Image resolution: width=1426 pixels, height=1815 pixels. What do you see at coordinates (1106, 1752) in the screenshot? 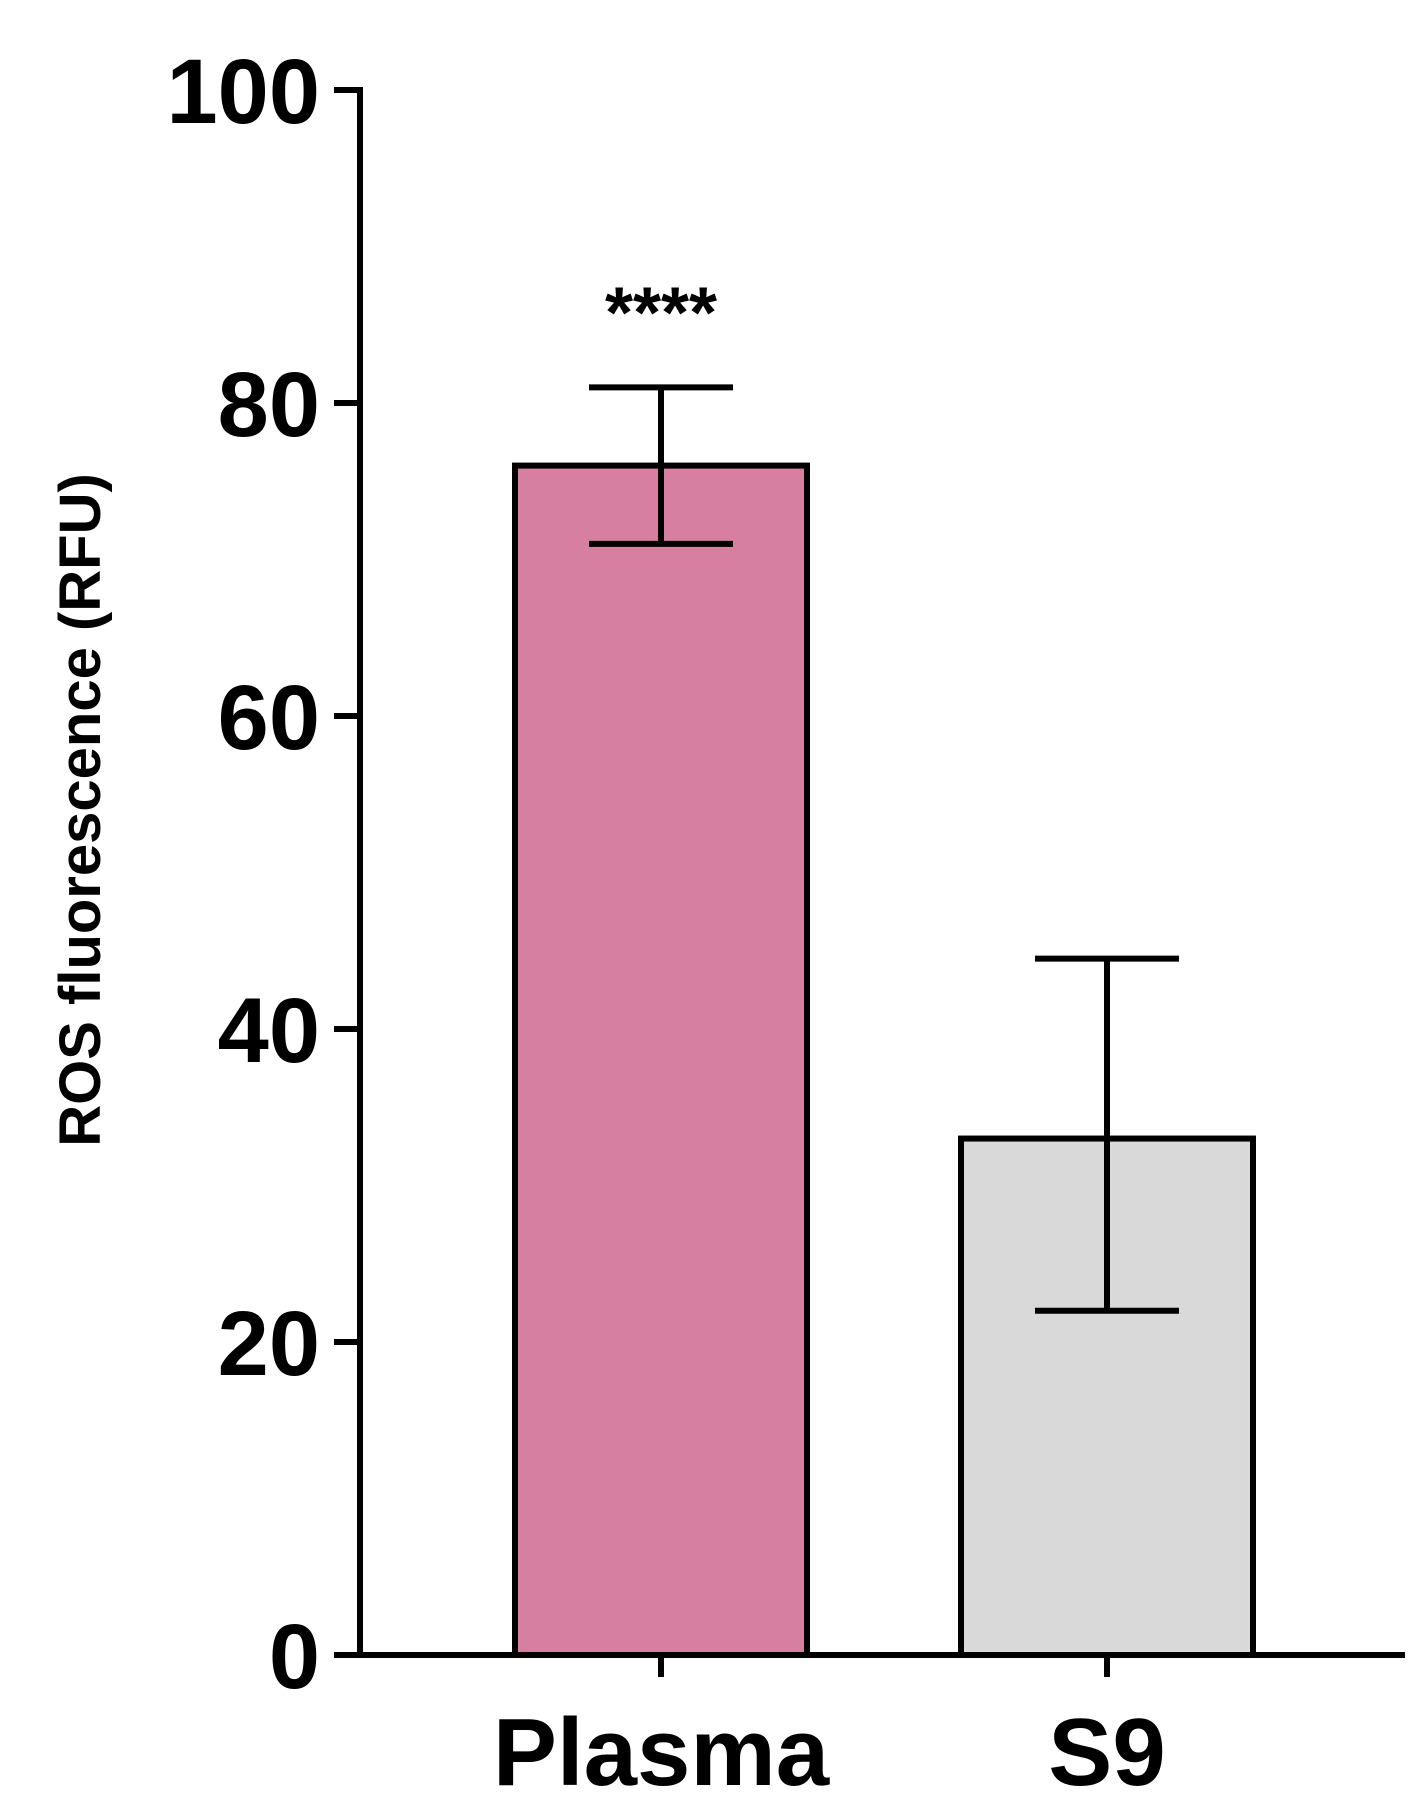
I see `x-tick-label-s9: S9` at bounding box center [1106, 1752].